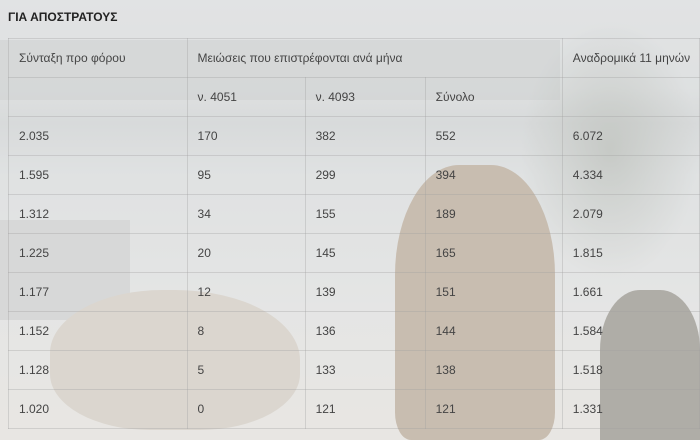  What do you see at coordinates (630, 331) in the screenshot?
I see `cell-retroactive: 1.584` at bounding box center [630, 331].